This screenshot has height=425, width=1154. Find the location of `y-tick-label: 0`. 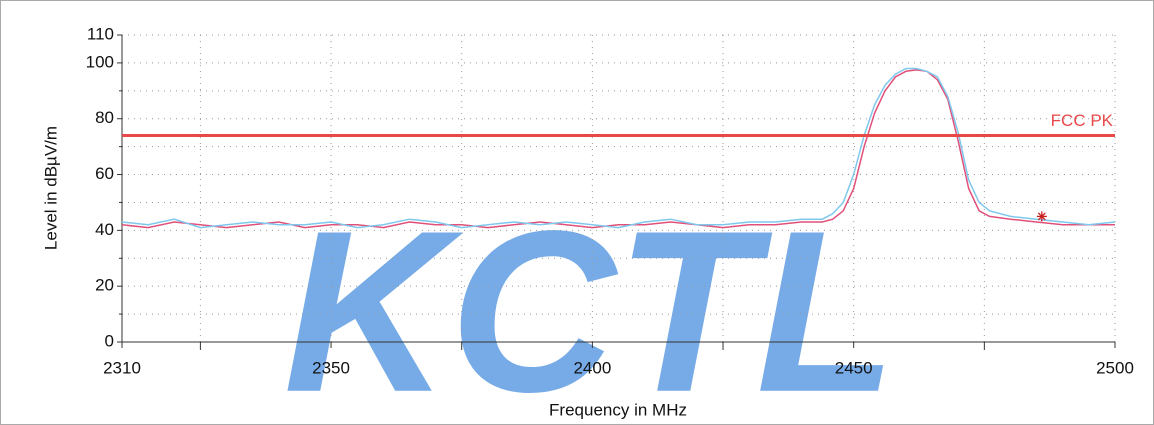

y-tick-label: 0 is located at coordinates (109, 340).